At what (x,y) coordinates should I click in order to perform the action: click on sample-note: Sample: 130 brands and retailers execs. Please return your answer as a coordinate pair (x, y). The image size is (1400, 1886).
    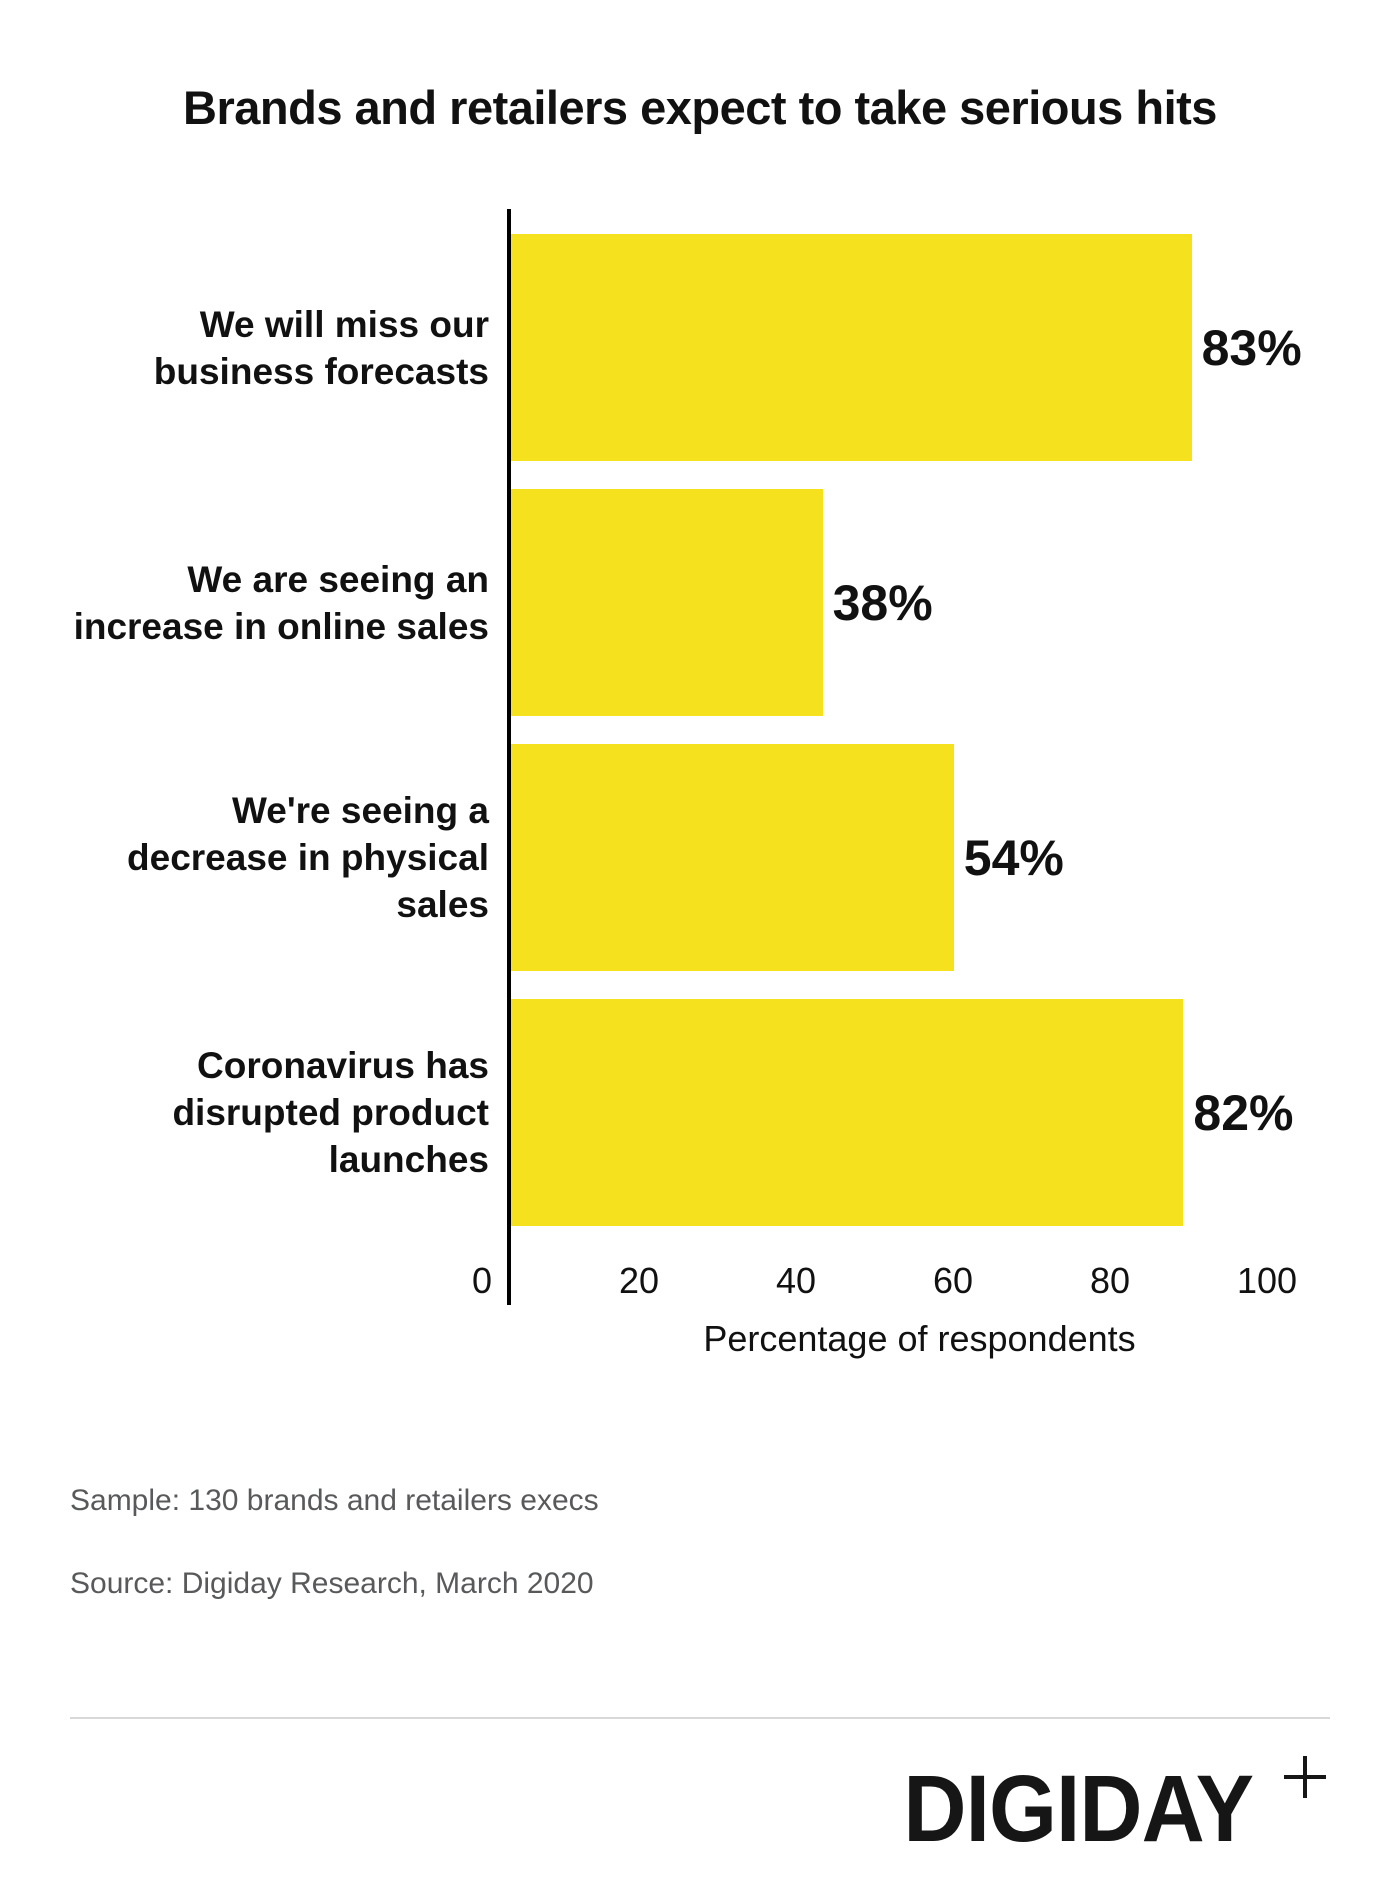
    Looking at the image, I should click on (334, 1500).